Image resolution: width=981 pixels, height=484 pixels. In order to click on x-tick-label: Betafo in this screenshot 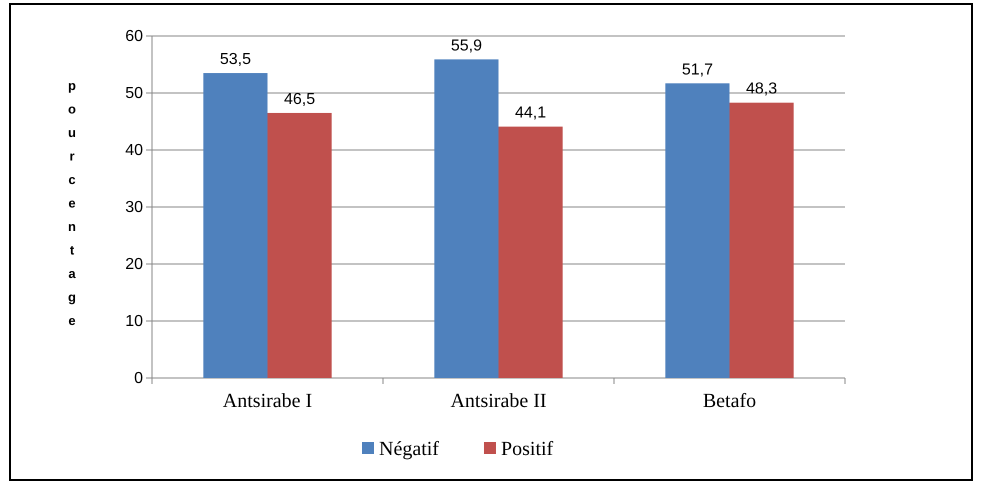, I will do `click(729, 401)`.